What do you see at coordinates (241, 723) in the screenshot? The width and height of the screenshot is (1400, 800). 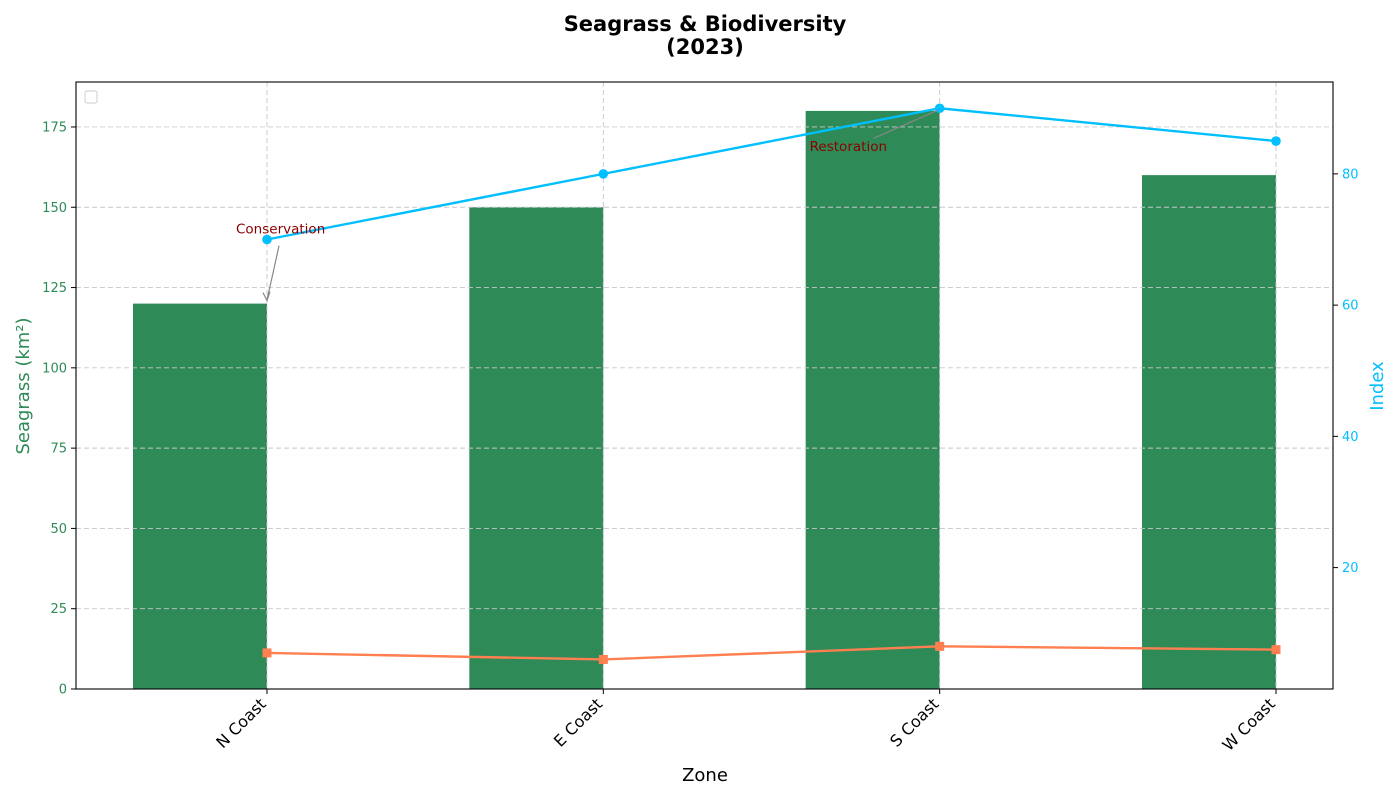 I see `tick-label-x: N Coast` at bounding box center [241, 723].